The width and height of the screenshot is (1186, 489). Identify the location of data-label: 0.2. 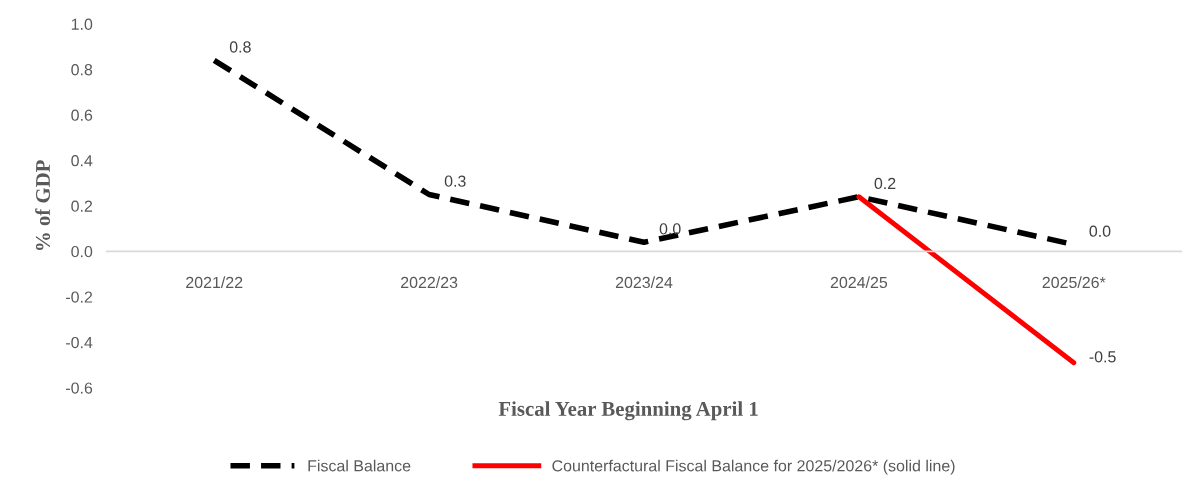
(885, 183).